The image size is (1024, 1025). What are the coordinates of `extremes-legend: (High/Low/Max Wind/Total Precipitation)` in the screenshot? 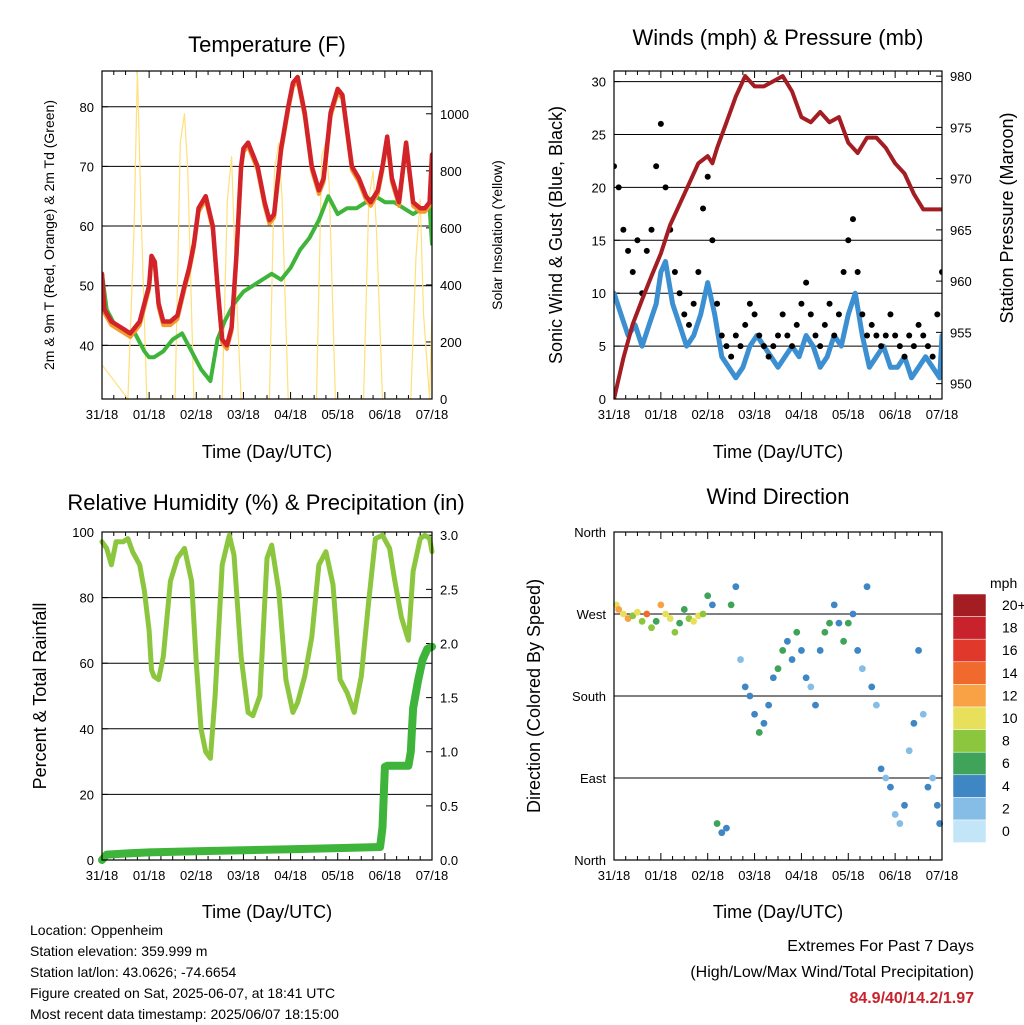 It's located at (832, 972).